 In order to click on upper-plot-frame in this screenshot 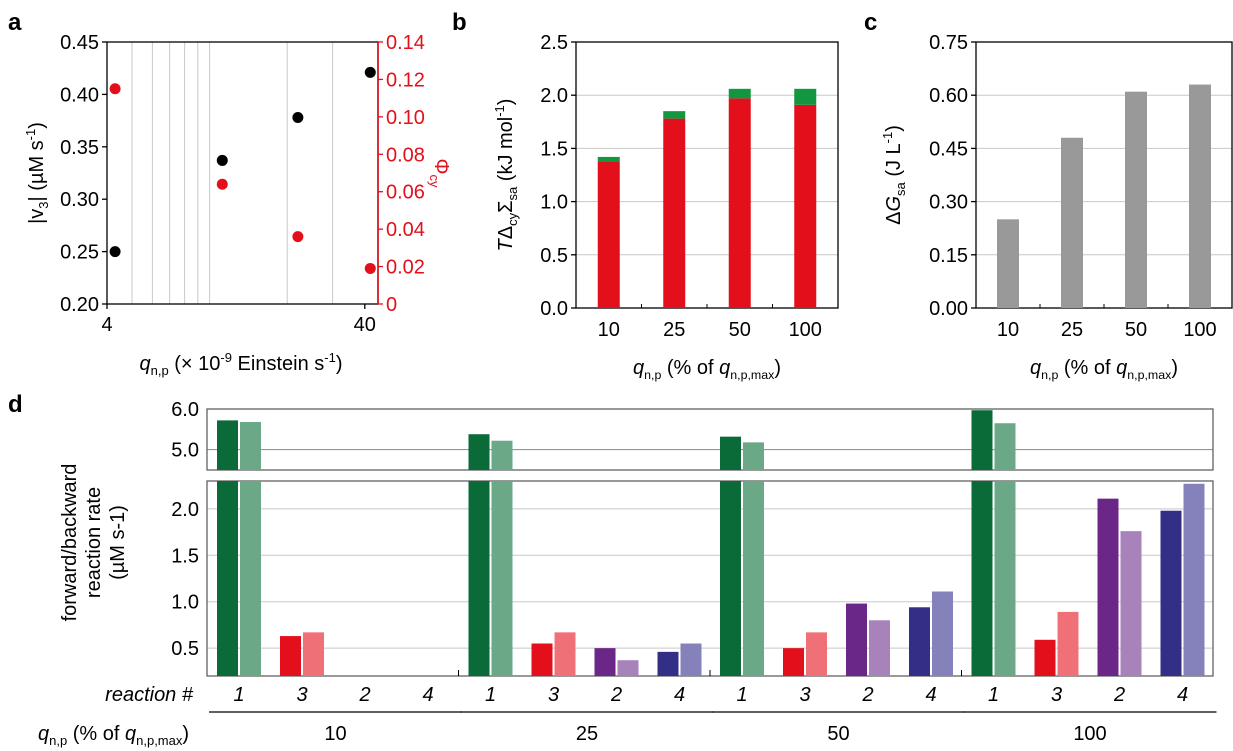, I will do `click(710, 439)`.